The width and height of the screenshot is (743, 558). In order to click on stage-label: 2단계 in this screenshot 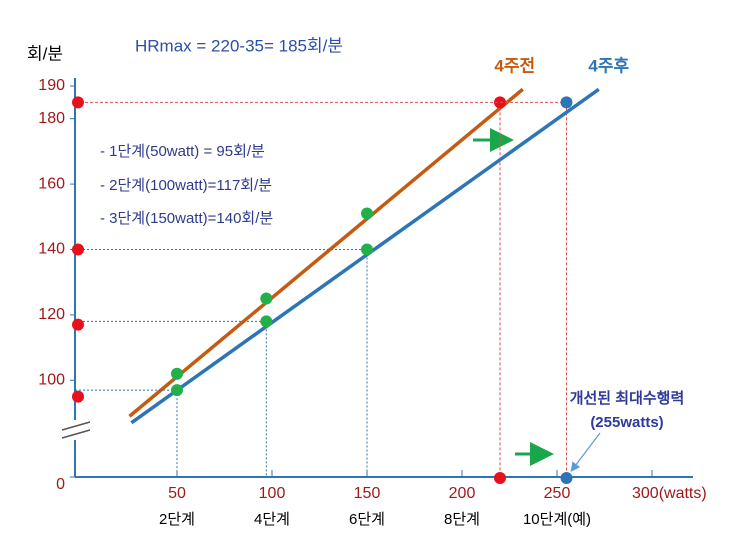, I will do `click(177, 519)`.